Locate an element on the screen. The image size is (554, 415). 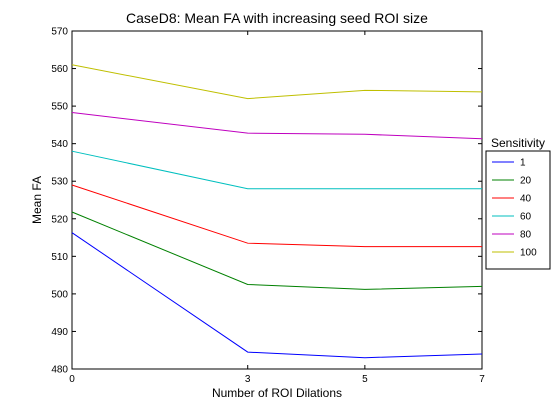
y-tick-label: 540 is located at coordinates (59, 144).